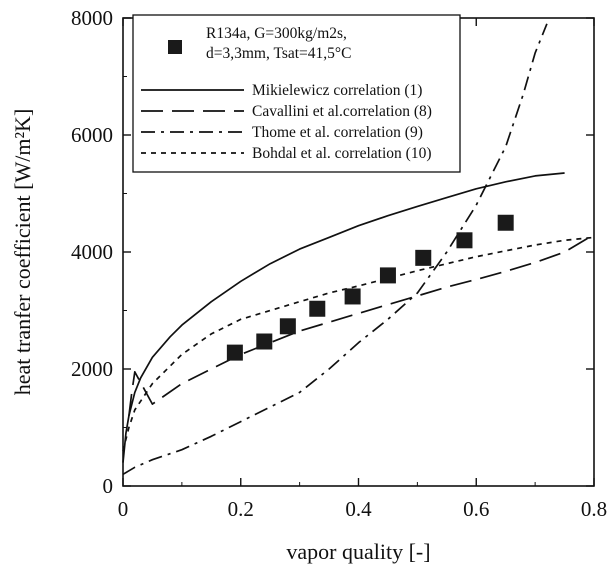 This screenshot has height=567, width=611. I want to click on x-tick-label: 0.2, so click(241, 509).